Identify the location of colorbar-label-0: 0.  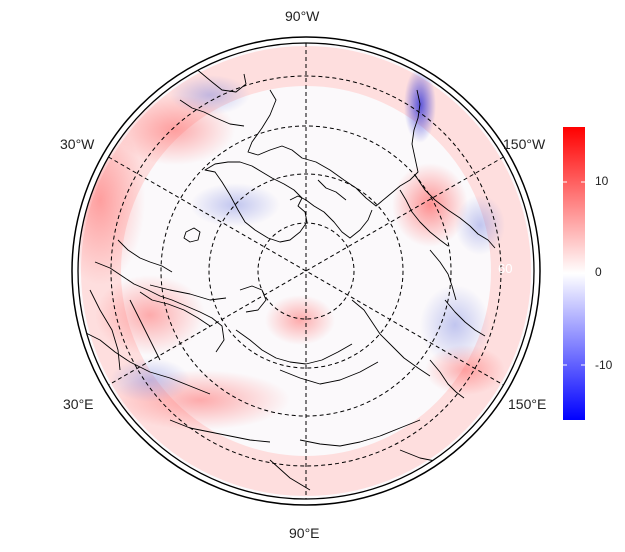
(598, 272).